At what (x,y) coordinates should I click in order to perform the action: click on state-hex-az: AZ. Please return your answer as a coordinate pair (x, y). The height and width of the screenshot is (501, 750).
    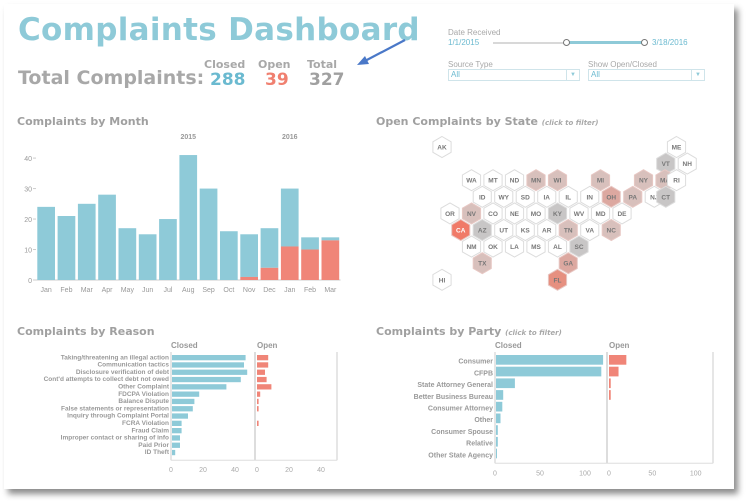
    Looking at the image, I should click on (482, 230).